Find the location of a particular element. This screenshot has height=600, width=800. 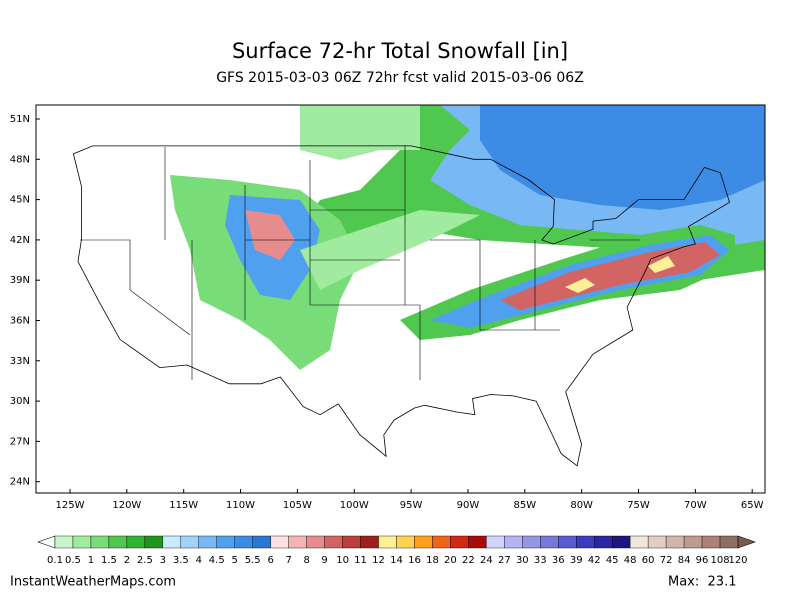

lat-label: 24N is located at coordinates (20, 482).